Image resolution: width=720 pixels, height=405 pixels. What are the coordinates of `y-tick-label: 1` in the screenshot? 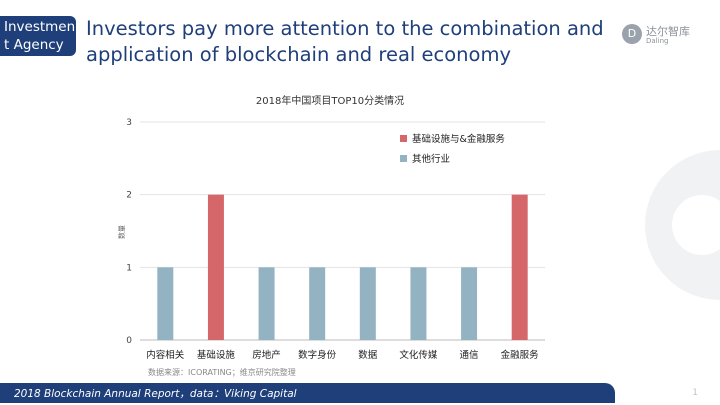 It's located at (129, 268).